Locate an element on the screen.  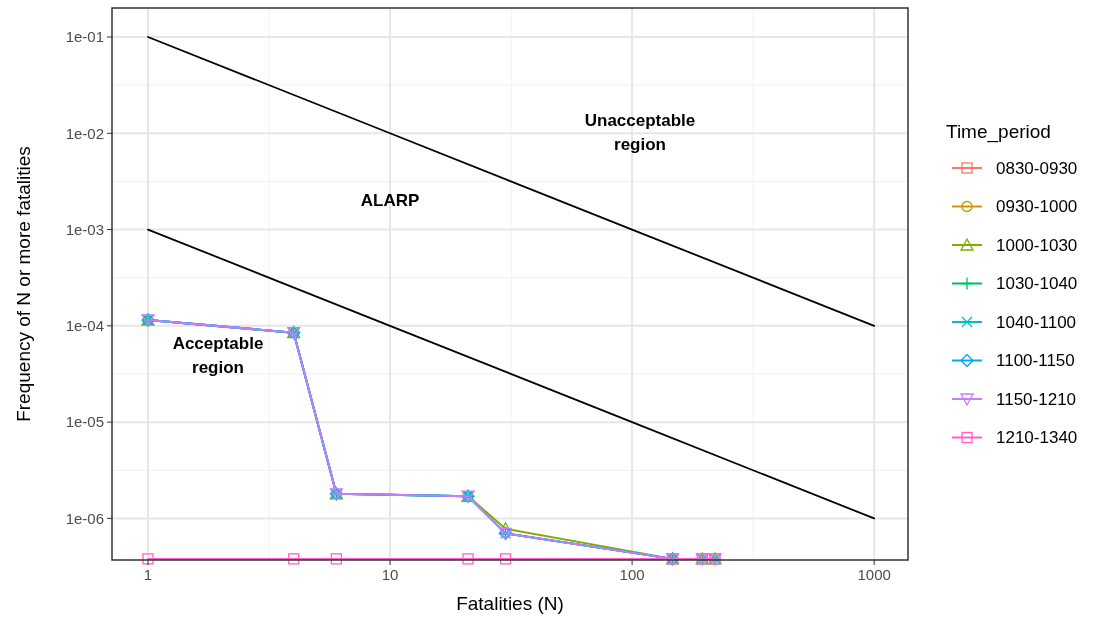
x-tick-label: 100 is located at coordinates (632, 574).